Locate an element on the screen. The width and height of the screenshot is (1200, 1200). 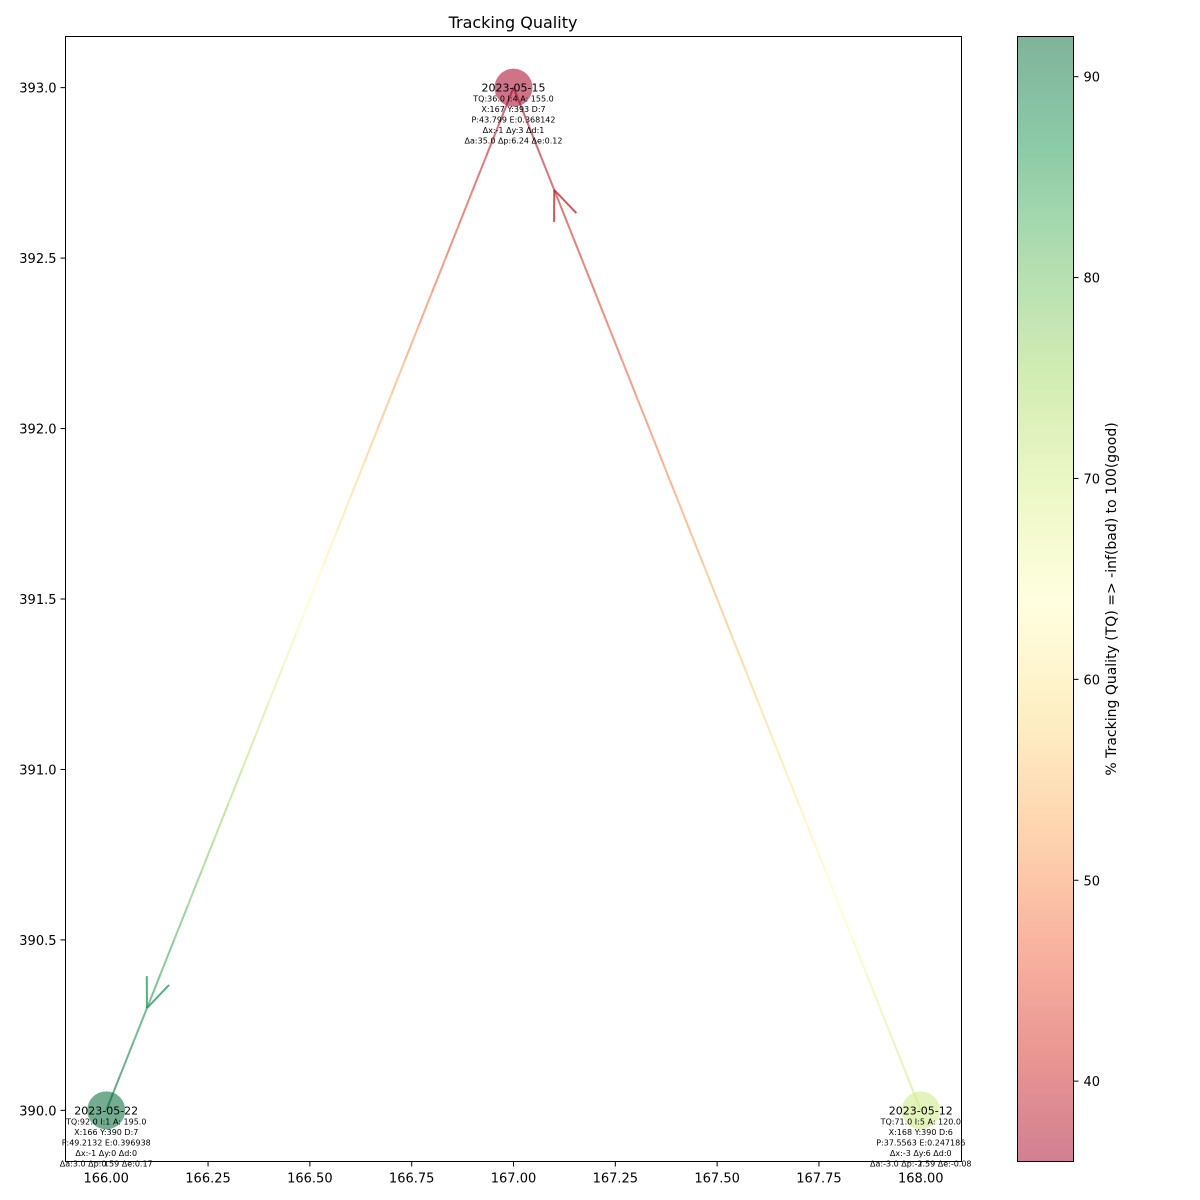
x-tick-label: 168.00 is located at coordinates (921, 1179).